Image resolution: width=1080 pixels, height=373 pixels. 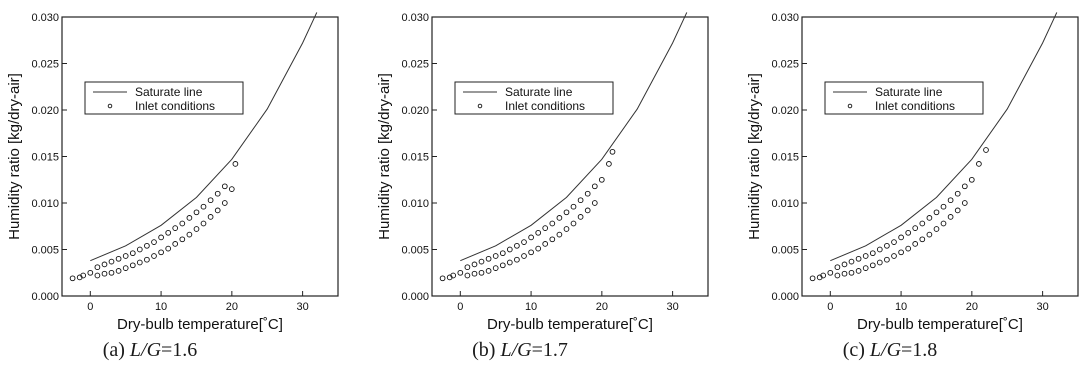 What do you see at coordinates (545, 106) in the screenshot?
I see `legend-entry-inlet-conditions: Inlet conditions` at bounding box center [545, 106].